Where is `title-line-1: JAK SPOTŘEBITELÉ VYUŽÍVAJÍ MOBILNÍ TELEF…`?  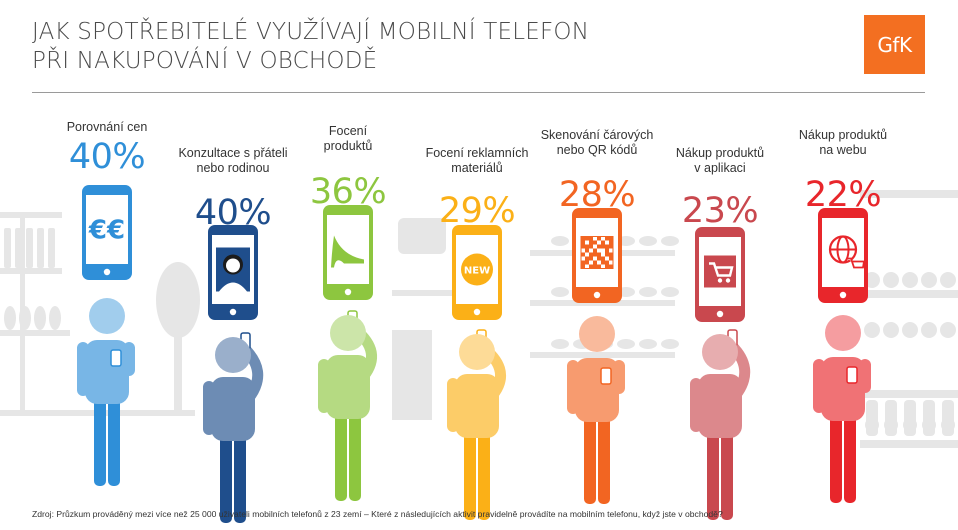
title-line-1: JAK SPOTŘEBITELÉ VYUŽÍVAJÍ MOBILNÍ TELEF… is located at coordinates (311, 32).